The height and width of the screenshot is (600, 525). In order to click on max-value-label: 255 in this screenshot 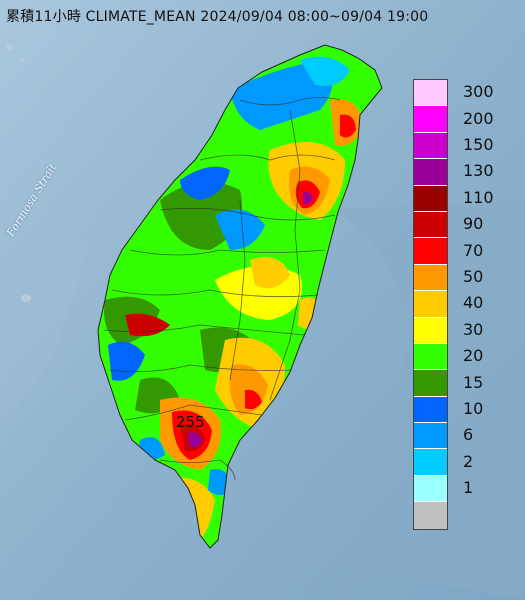, I will do `click(190, 422)`.